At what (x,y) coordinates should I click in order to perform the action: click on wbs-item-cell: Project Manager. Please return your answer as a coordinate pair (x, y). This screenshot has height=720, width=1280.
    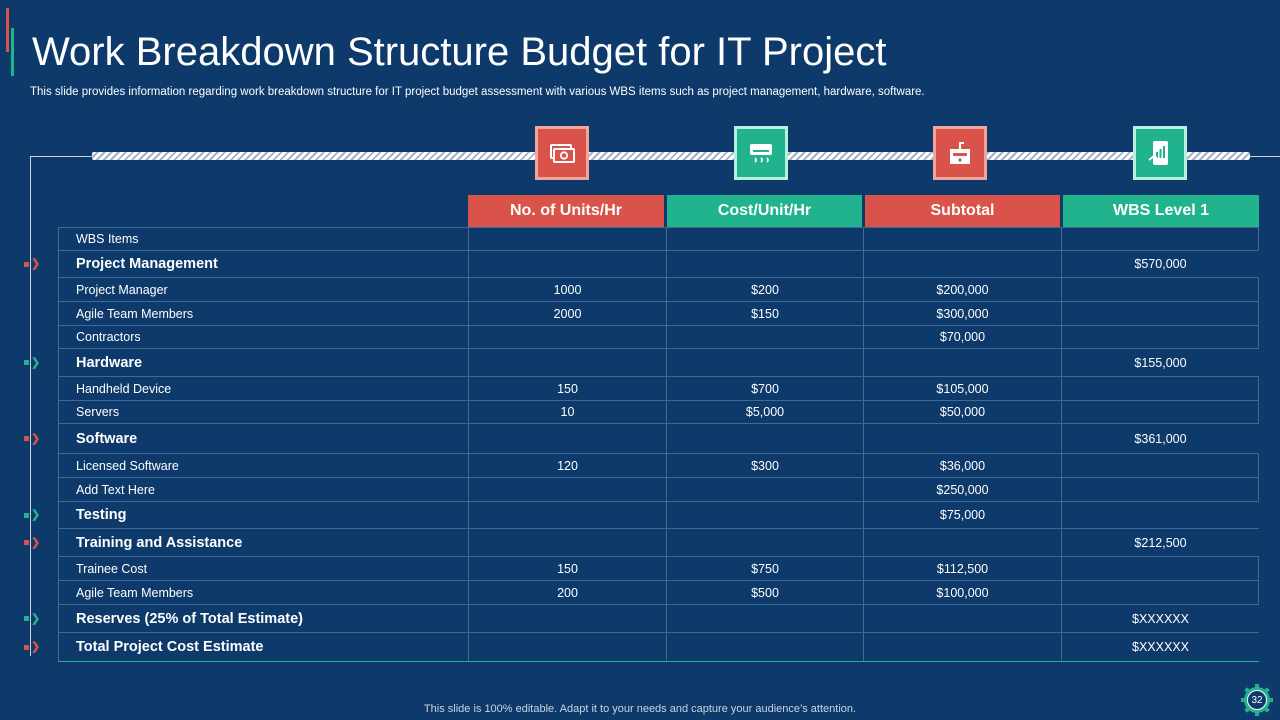
    Looking at the image, I should click on (263, 289).